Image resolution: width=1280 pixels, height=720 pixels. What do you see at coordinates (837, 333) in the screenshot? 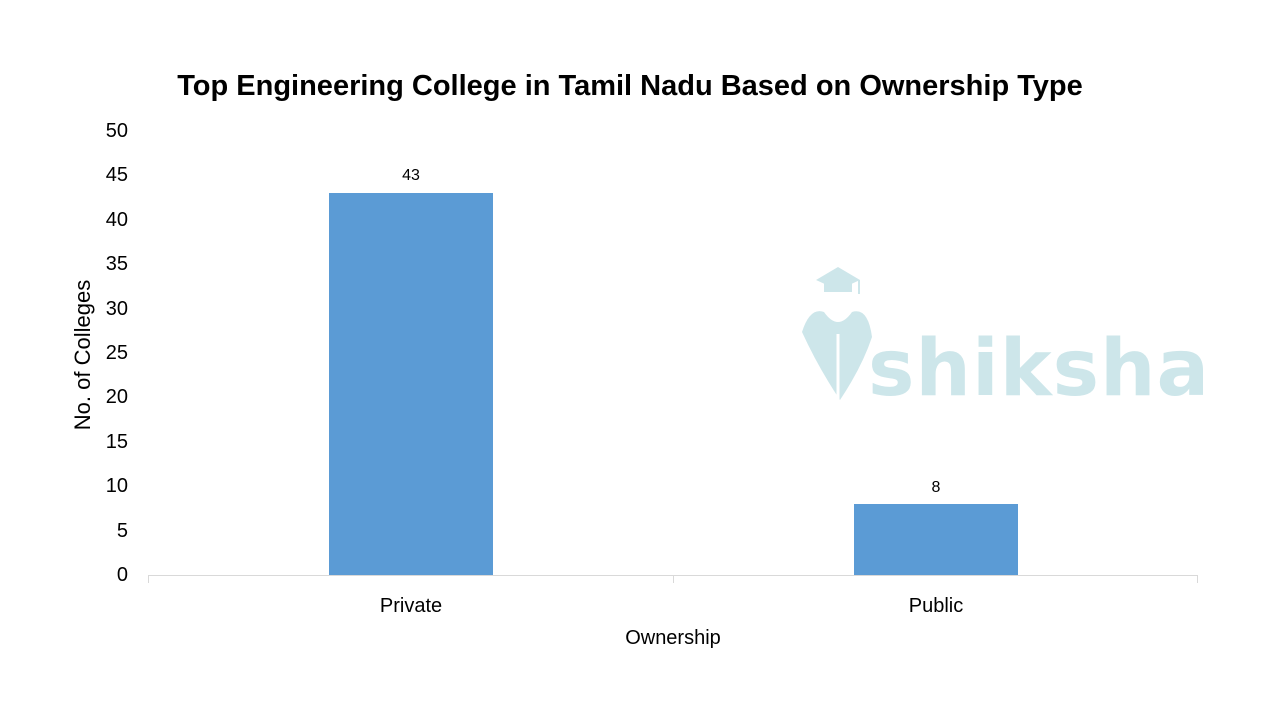
I see `graduate-cap-logo-icon` at bounding box center [837, 333].